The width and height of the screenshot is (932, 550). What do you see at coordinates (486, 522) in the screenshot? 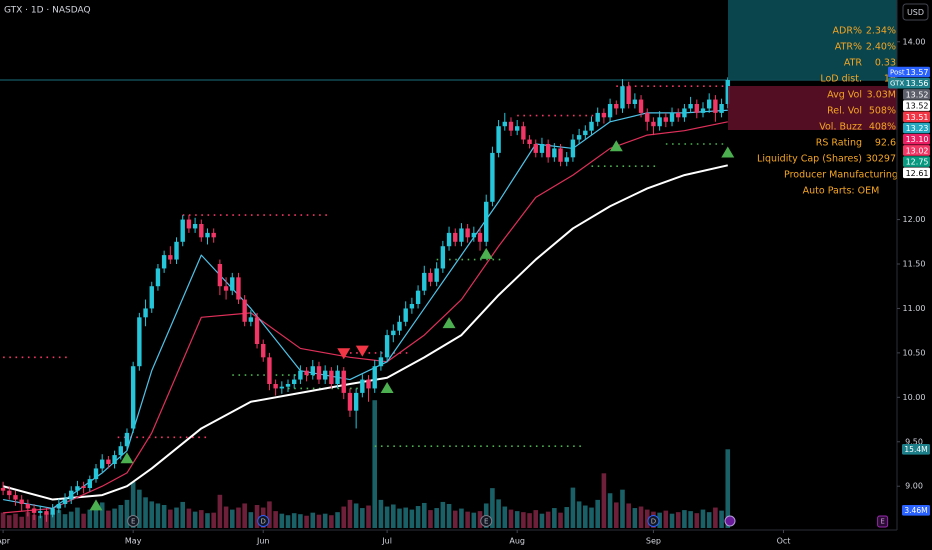
I see `event-label: E` at bounding box center [486, 522].